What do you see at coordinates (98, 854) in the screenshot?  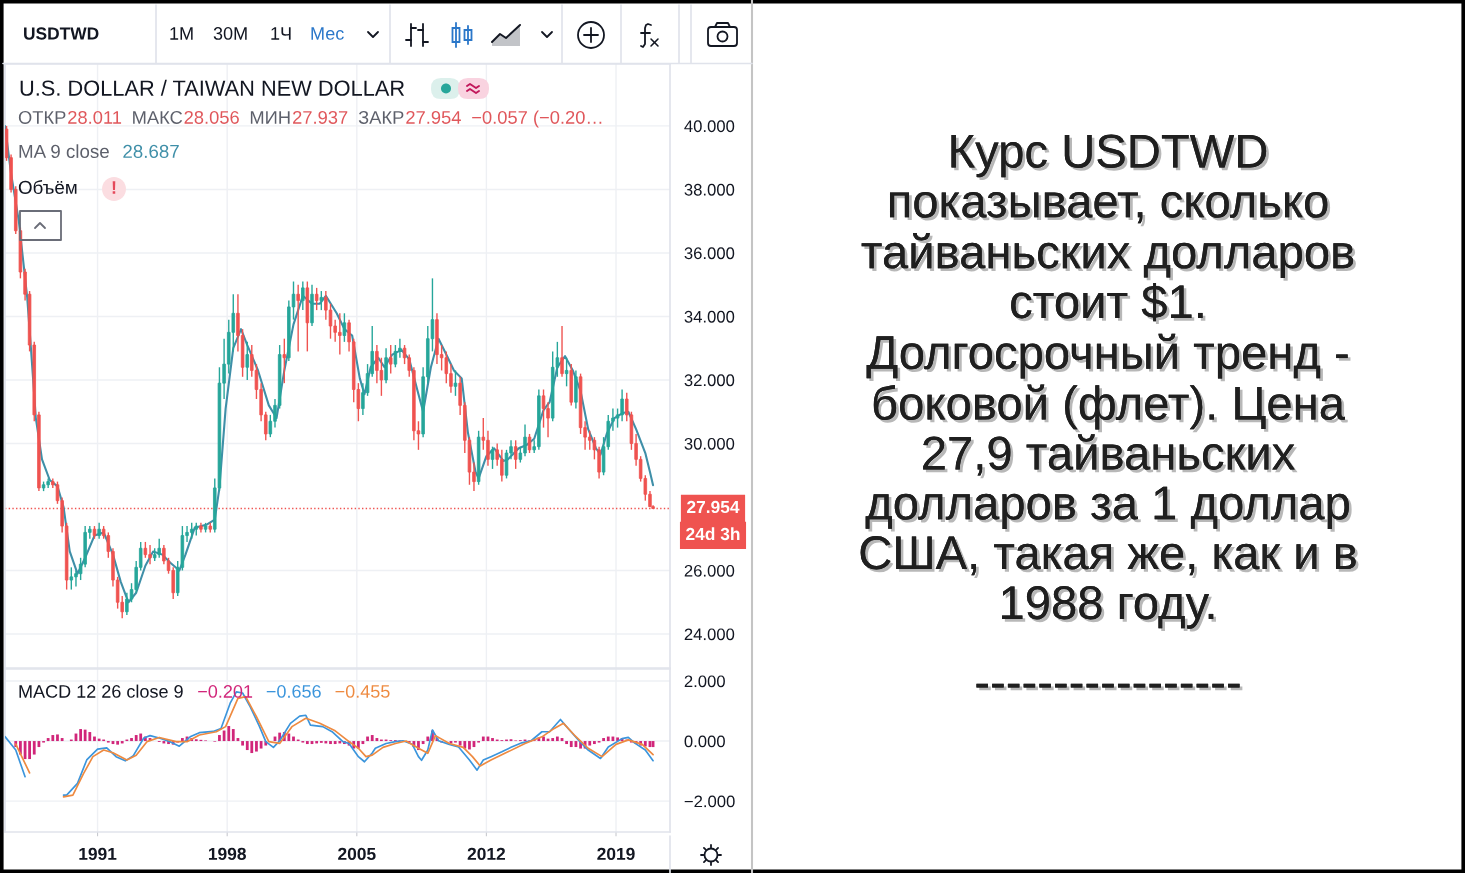 I see `x-tick-label: 1991` at bounding box center [98, 854].